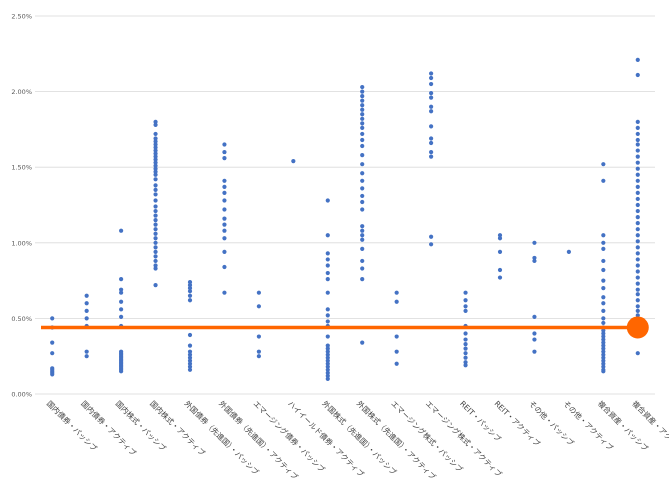 The width and height of the screenshot is (669, 498). Describe the element at coordinates (21, 92) in the screenshot. I see `y-tick-label: 2.00%` at that location.